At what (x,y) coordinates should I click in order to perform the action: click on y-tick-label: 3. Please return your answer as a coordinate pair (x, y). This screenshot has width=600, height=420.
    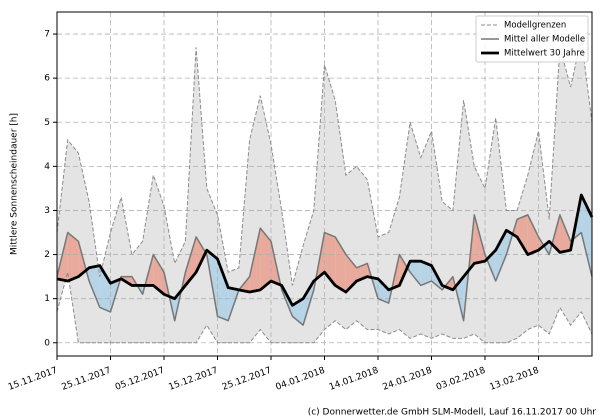
    Looking at the image, I should click on (47, 211).